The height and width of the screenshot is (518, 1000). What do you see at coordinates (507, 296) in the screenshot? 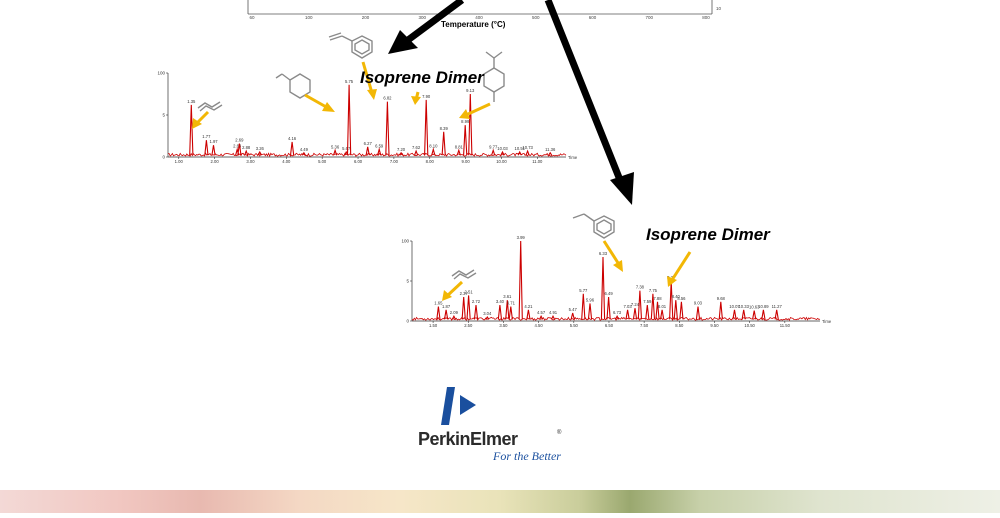
I see `peak-label: 3.61` at bounding box center [507, 296].